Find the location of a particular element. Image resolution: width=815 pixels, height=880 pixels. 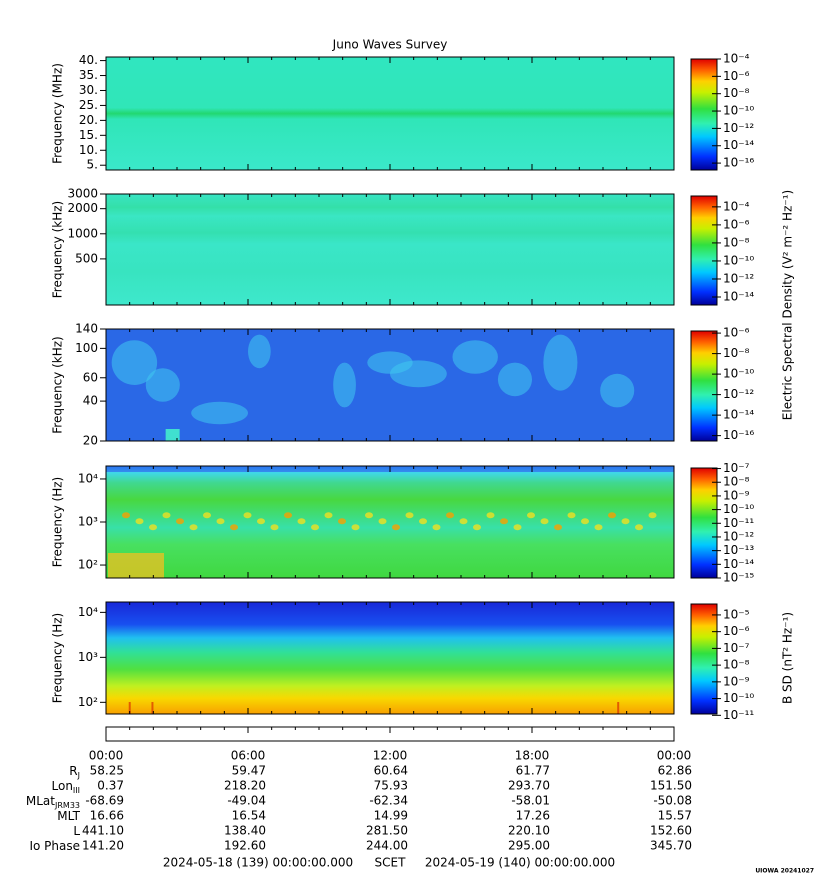

ephemeris-value: 151.50 is located at coordinates (671, 786).